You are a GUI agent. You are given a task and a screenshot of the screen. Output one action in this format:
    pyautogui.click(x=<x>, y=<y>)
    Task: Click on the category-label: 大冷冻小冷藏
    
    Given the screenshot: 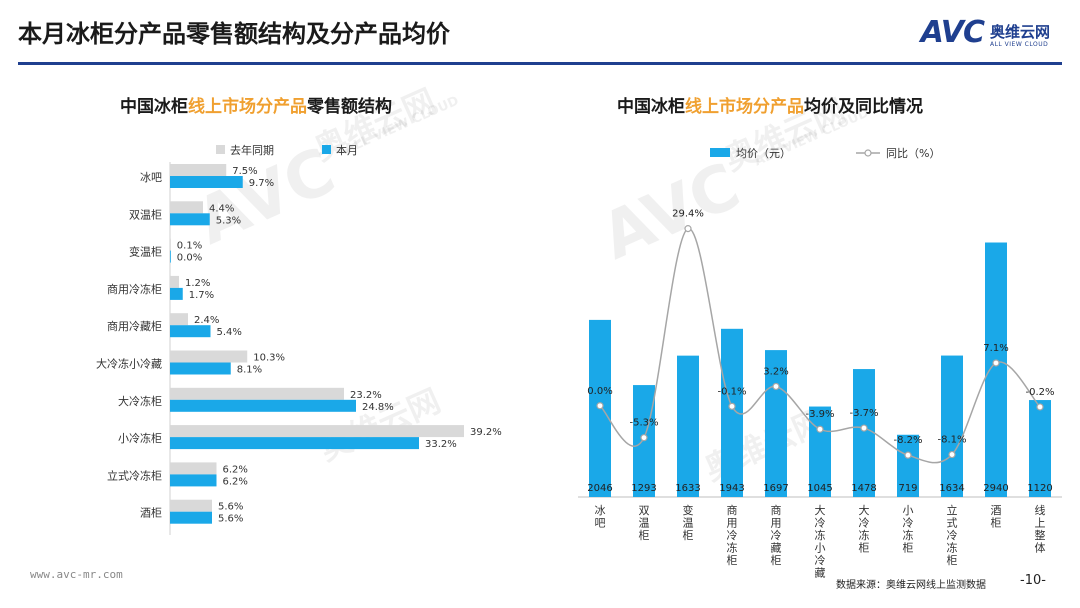 What is the action you would take?
    pyautogui.click(x=129, y=364)
    